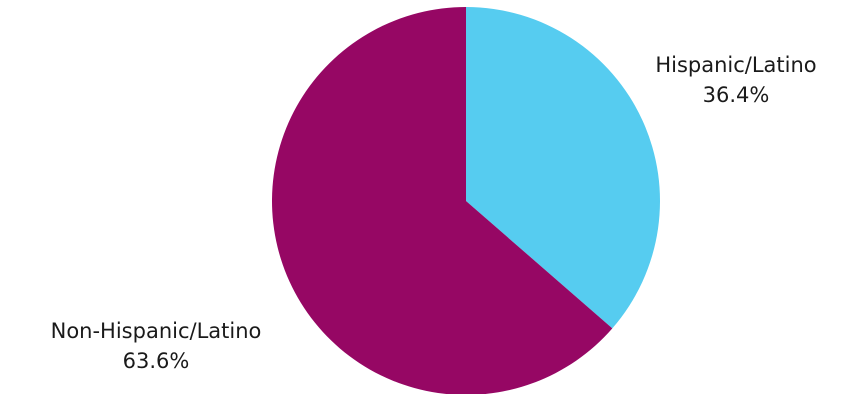  I want to click on slice-label-value: 63.6%, so click(156, 361).